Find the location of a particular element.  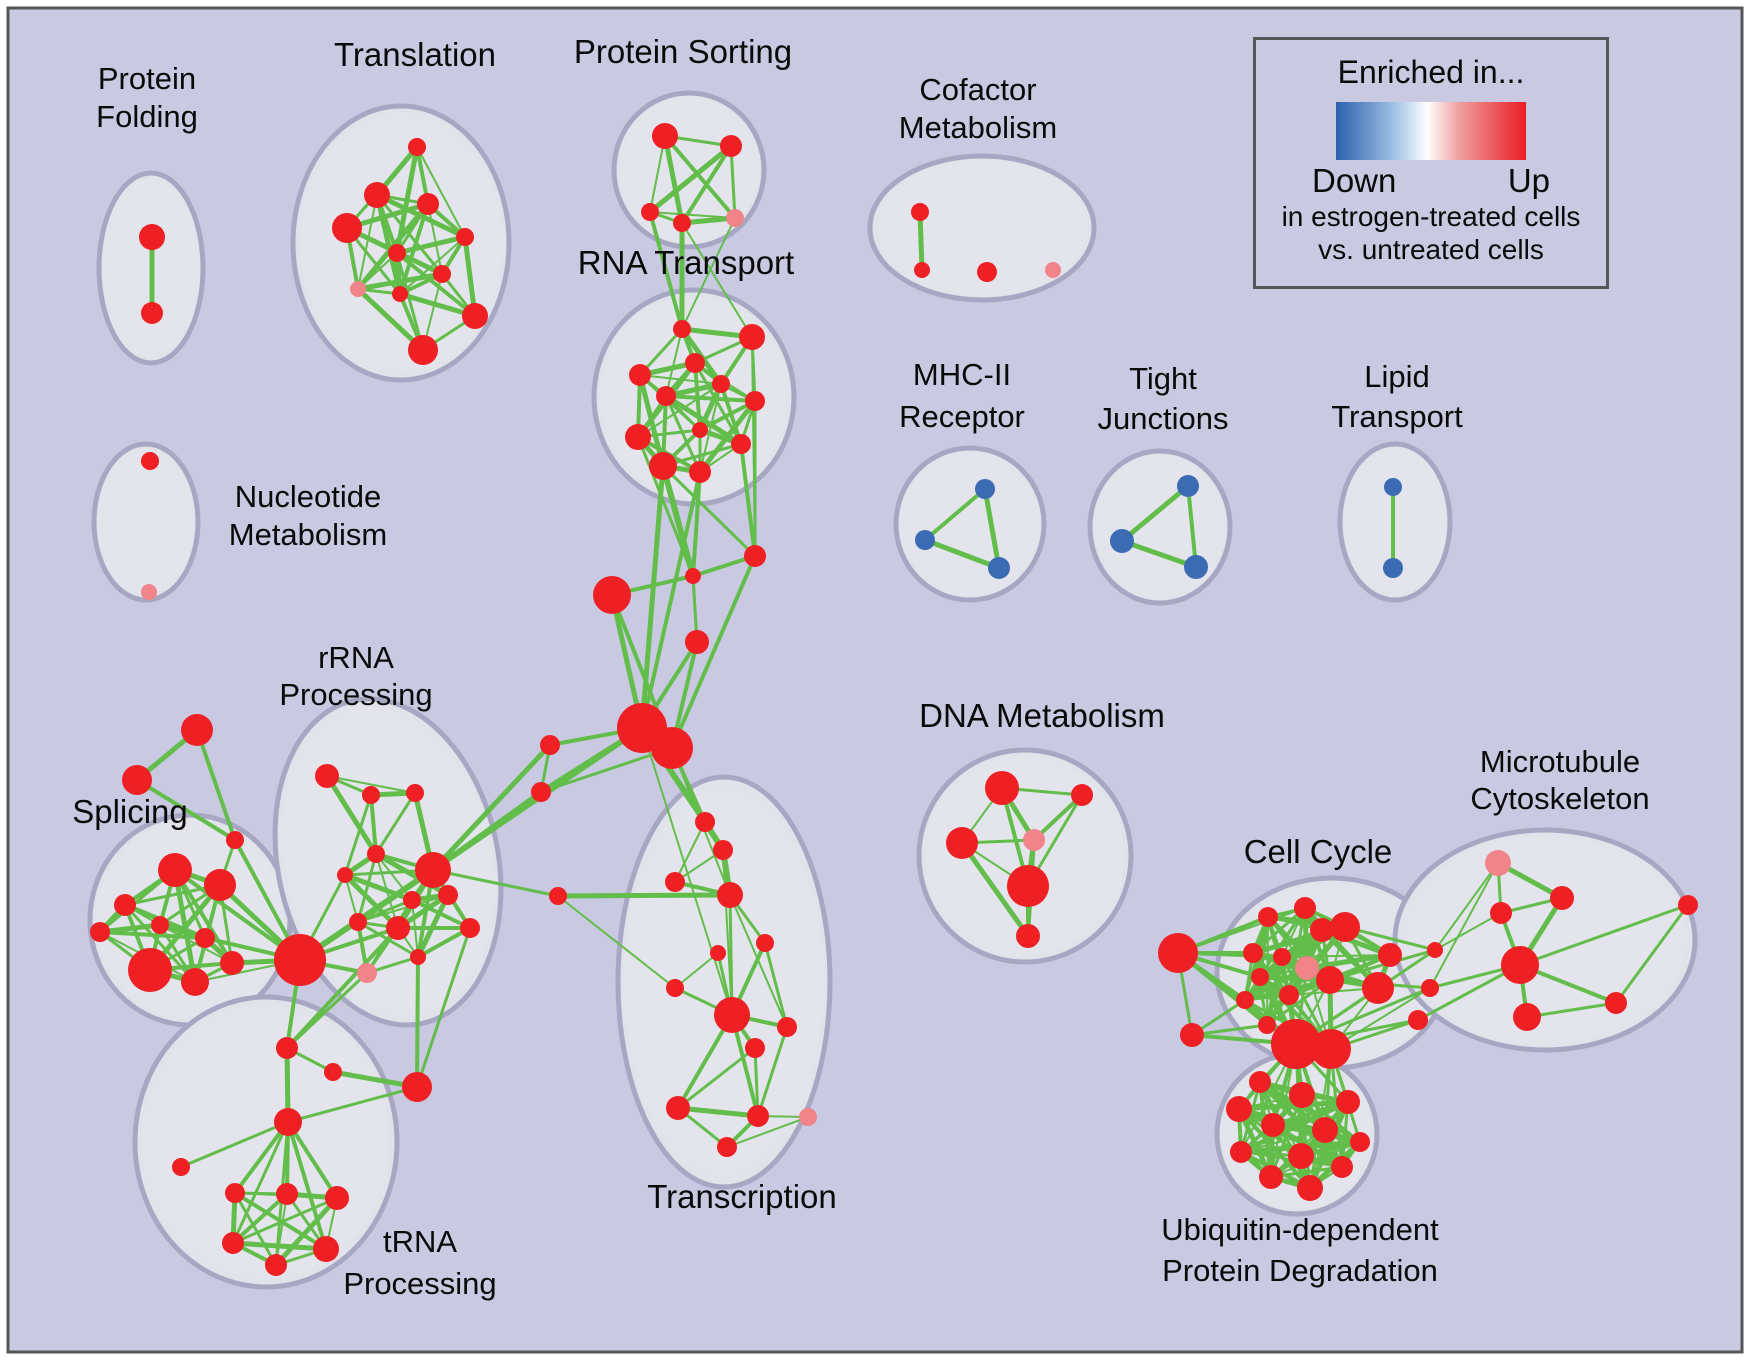

cluster-label-microtubule-cytoskeleton: Microtubule is located at coordinates (1560, 761).